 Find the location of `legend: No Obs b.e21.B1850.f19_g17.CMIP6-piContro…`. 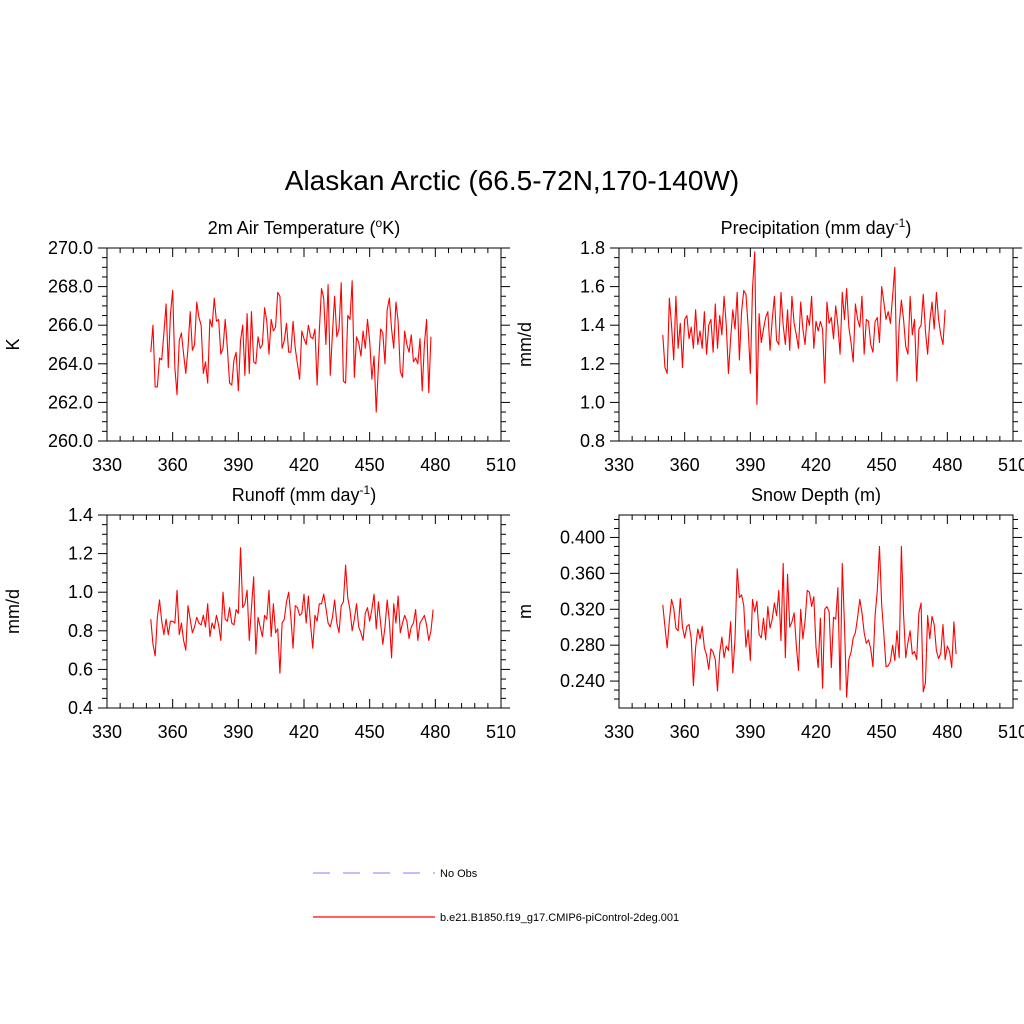

legend: No Obs b.e21.B1850.f19_g17.CMIP6-piContro… is located at coordinates (496, 896).